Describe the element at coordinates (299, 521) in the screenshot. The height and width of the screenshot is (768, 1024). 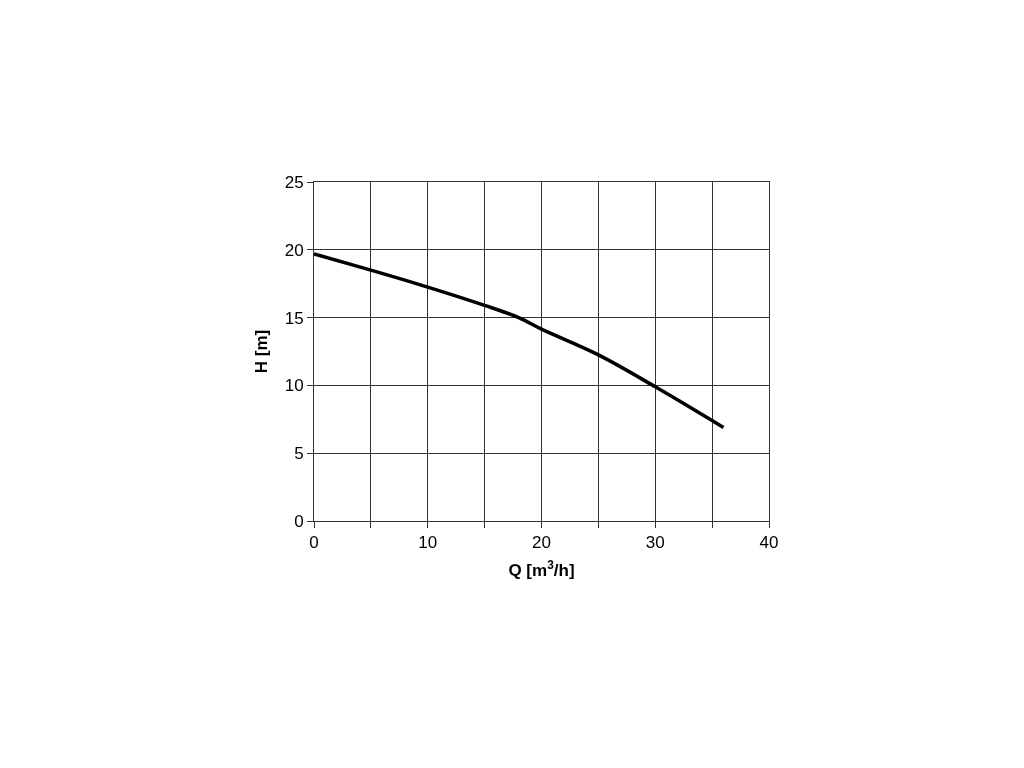
I see `y-tick-label: 0` at that location.